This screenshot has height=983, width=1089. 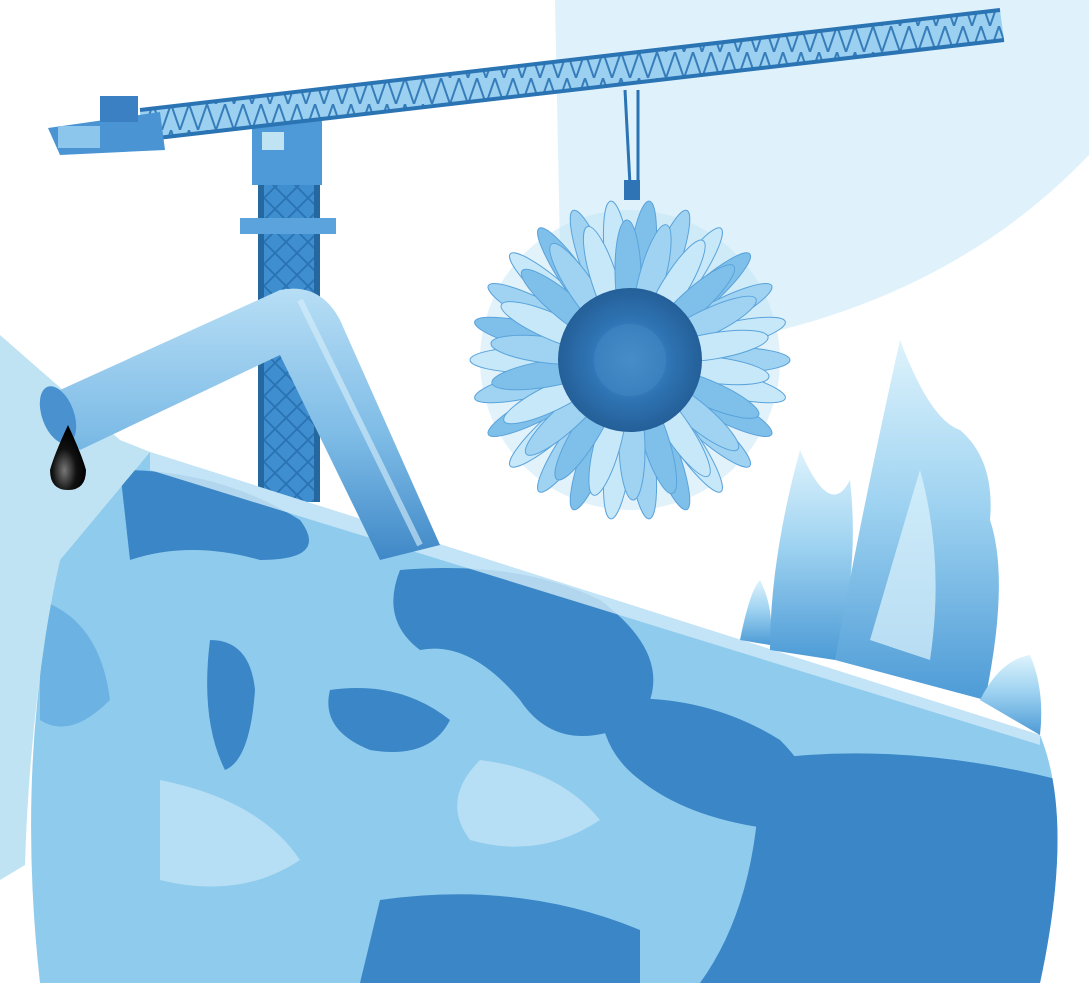 I want to click on flames, so click(x=891, y=537).